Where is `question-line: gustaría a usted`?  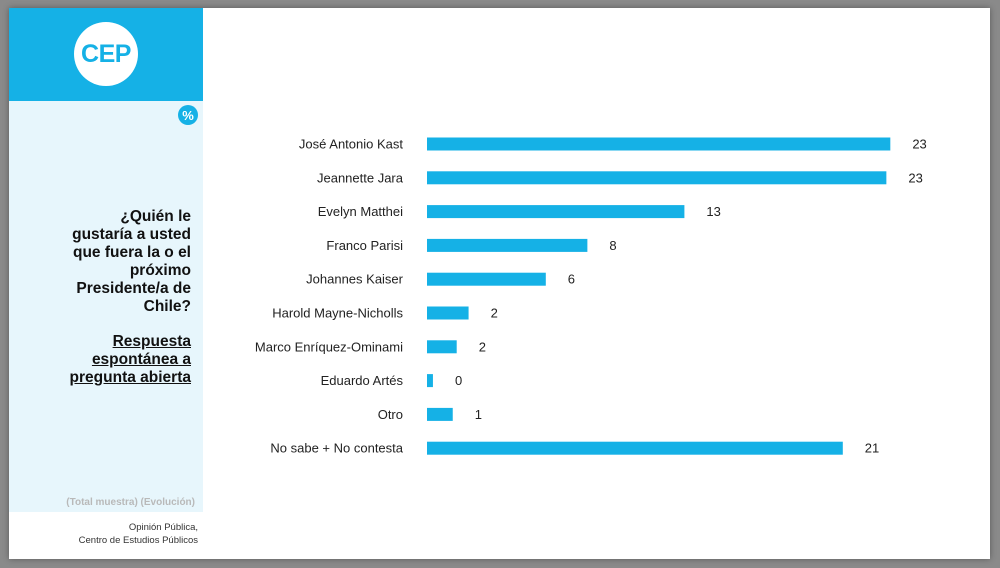
question-line: gustaría a usted is located at coordinates (131, 234).